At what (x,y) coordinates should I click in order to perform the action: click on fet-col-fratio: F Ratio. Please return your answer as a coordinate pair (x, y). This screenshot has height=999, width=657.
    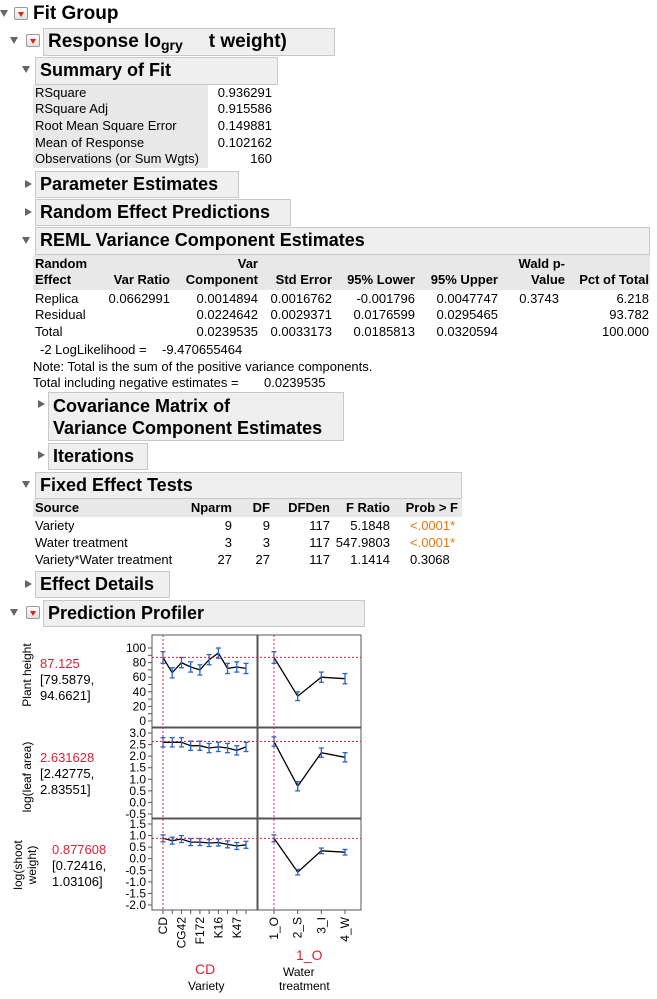
    Looking at the image, I should click on (367, 507).